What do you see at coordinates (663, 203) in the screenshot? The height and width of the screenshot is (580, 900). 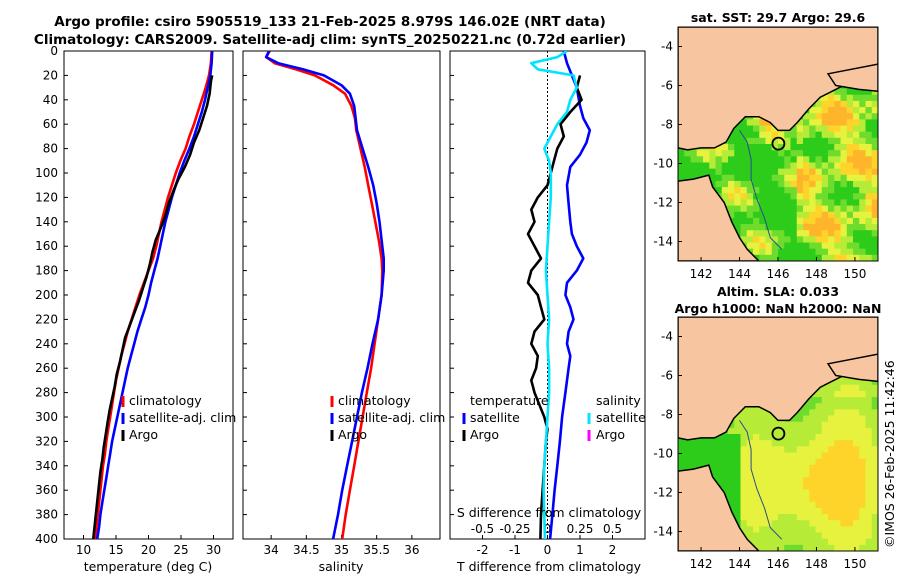 I see `sst-ytick-label: -12` at bounding box center [663, 203].